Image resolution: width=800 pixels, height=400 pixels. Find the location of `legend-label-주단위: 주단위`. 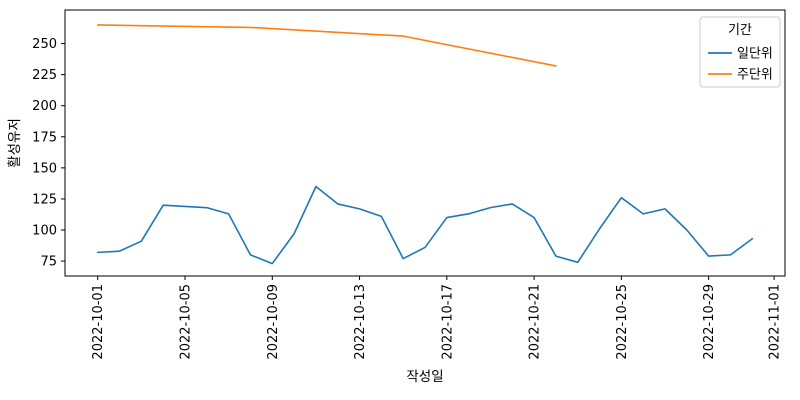

legend-label-주단위: 주단위 is located at coordinates (755, 75).